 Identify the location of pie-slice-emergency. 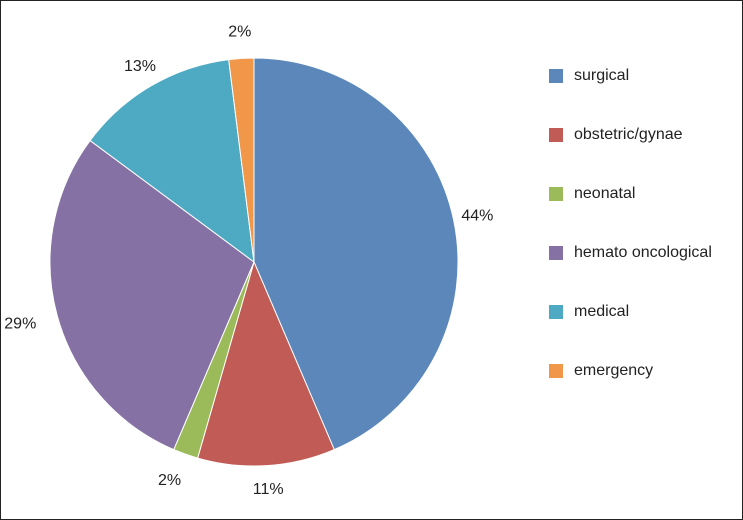
(241, 160).